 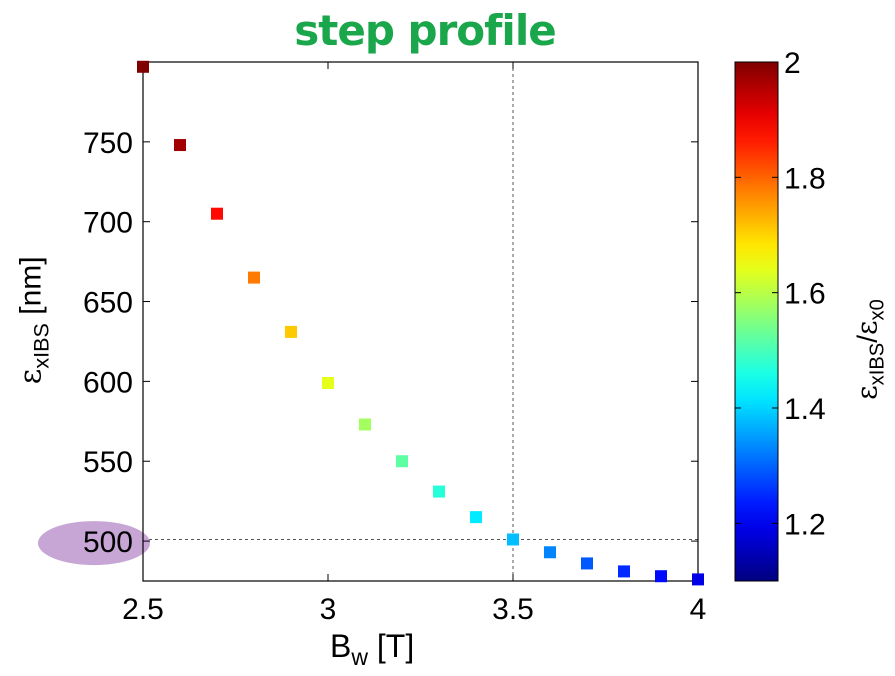 What do you see at coordinates (143, 609) in the screenshot?
I see `x-tick-label: 2.5` at bounding box center [143, 609].